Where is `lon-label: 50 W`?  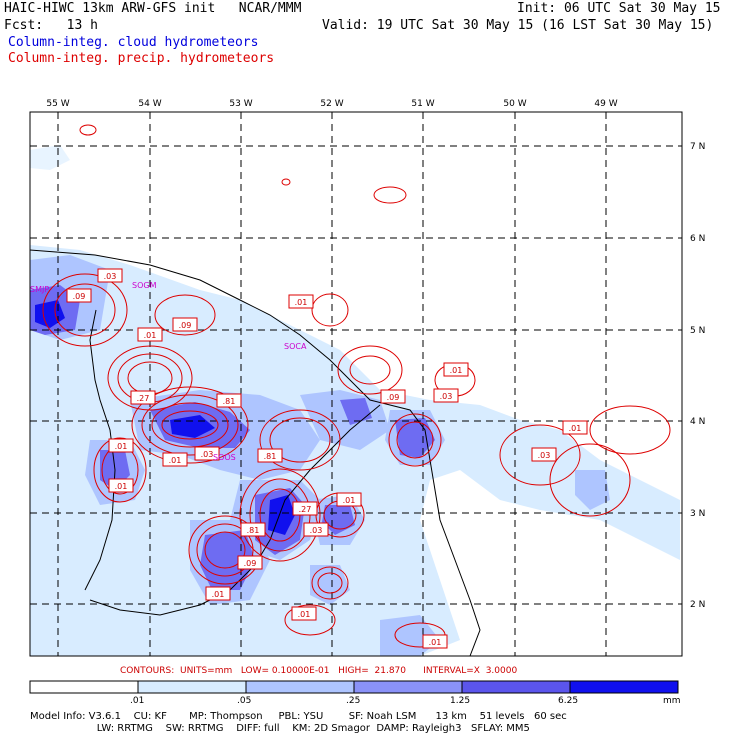 lon-label: 50 W is located at coordinates (514, 104).